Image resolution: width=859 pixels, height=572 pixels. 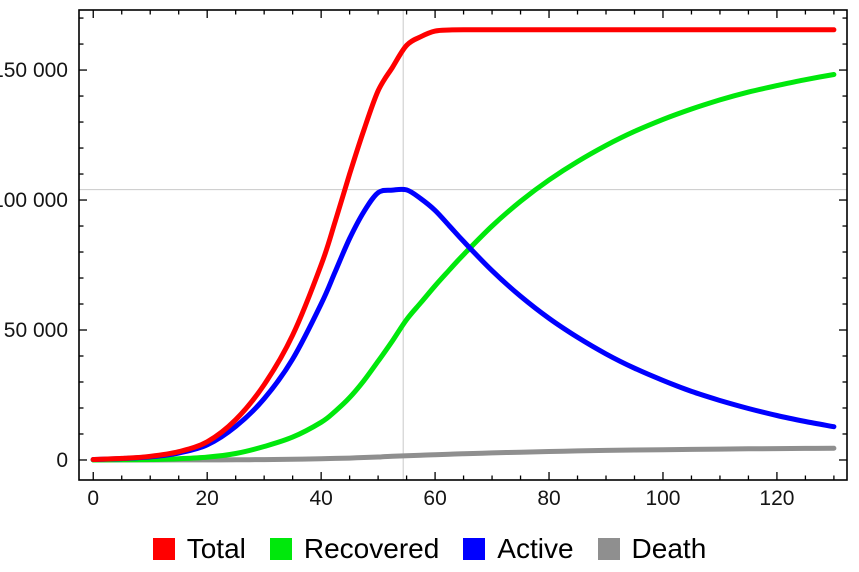 I want to click on x-tick-label: 120, so click(x=776, y=498).